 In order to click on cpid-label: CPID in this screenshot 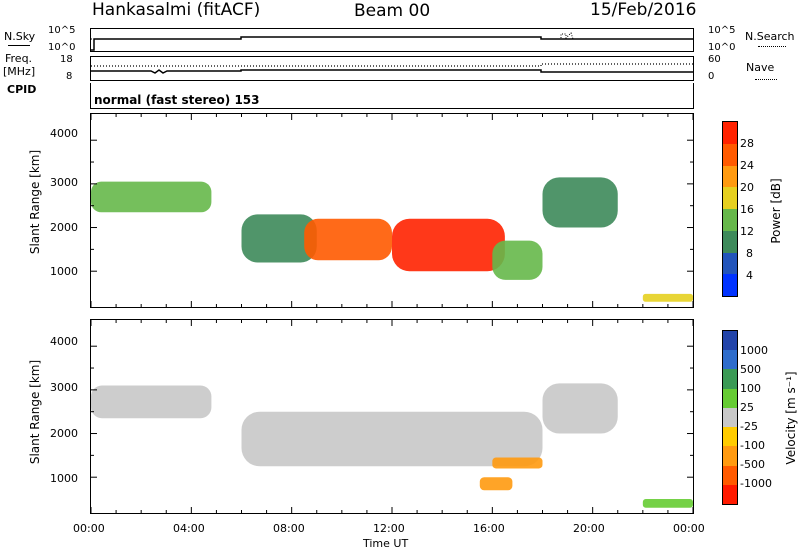, I will do `click(22, 89)`.